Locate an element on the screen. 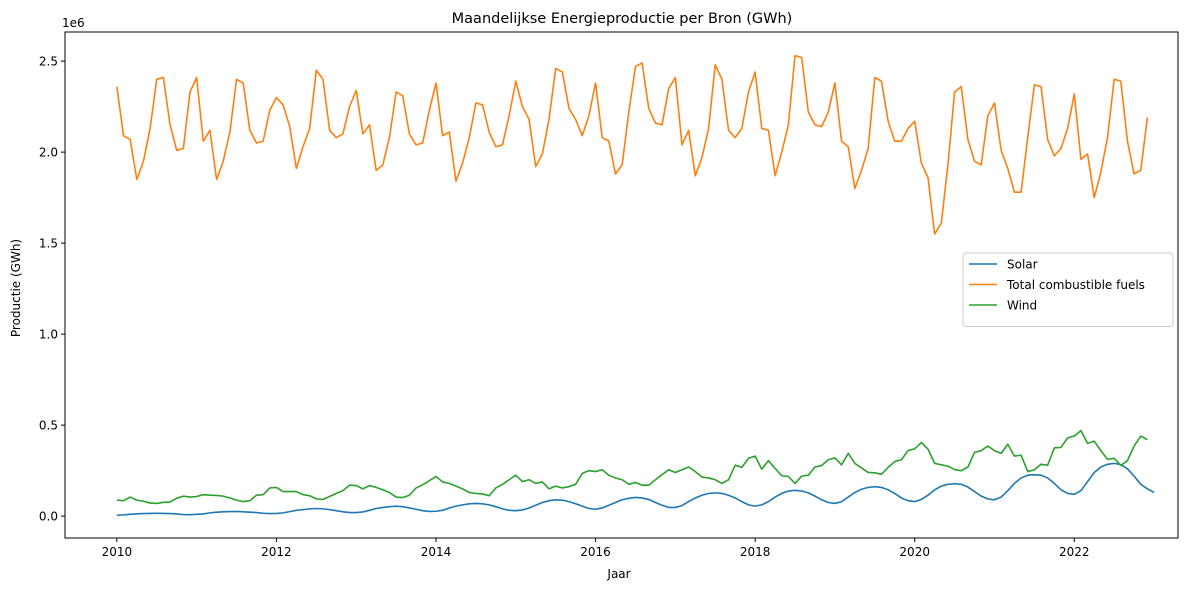 This screenshot has width=1189, height=590. x-tick-label: 2022 is located at coordinates (1074, 552).